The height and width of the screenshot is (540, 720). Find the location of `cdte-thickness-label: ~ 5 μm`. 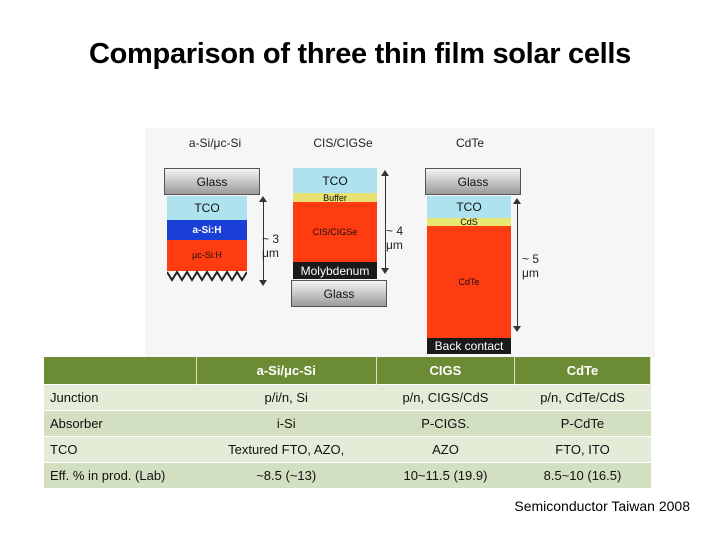

cdte-thickness-label: ~ 5 μm is located at coordinates (531, 266).